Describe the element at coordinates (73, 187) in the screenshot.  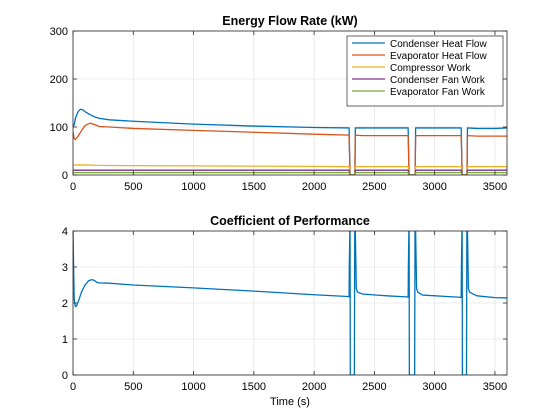
I see `energy-xtick-label: 0` at that location.